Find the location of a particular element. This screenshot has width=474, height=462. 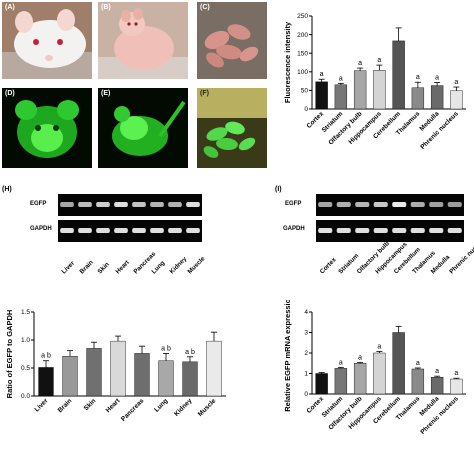

chart-g-significance-0: a is located at coordinates (322, 74).